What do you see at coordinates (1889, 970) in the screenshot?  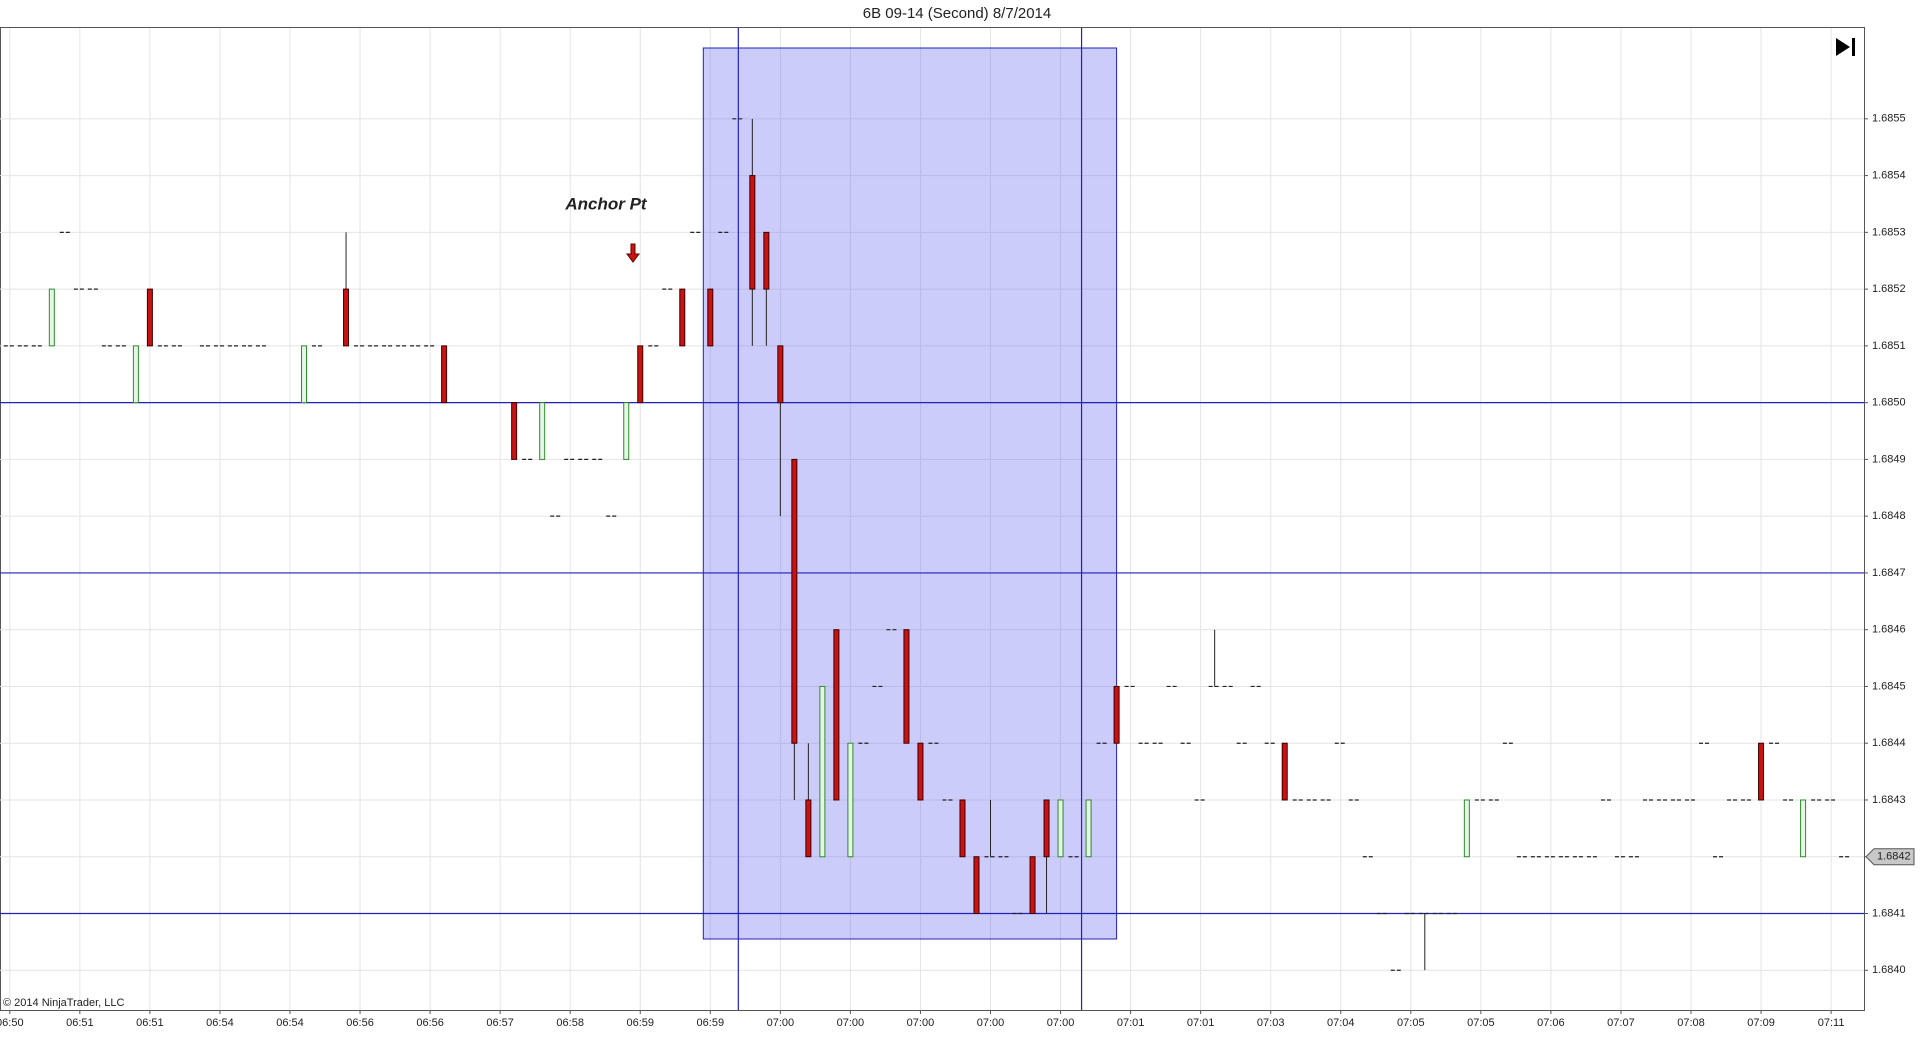 I see `y-tick-label: 1.6840` at bounding box center [1889, 970].